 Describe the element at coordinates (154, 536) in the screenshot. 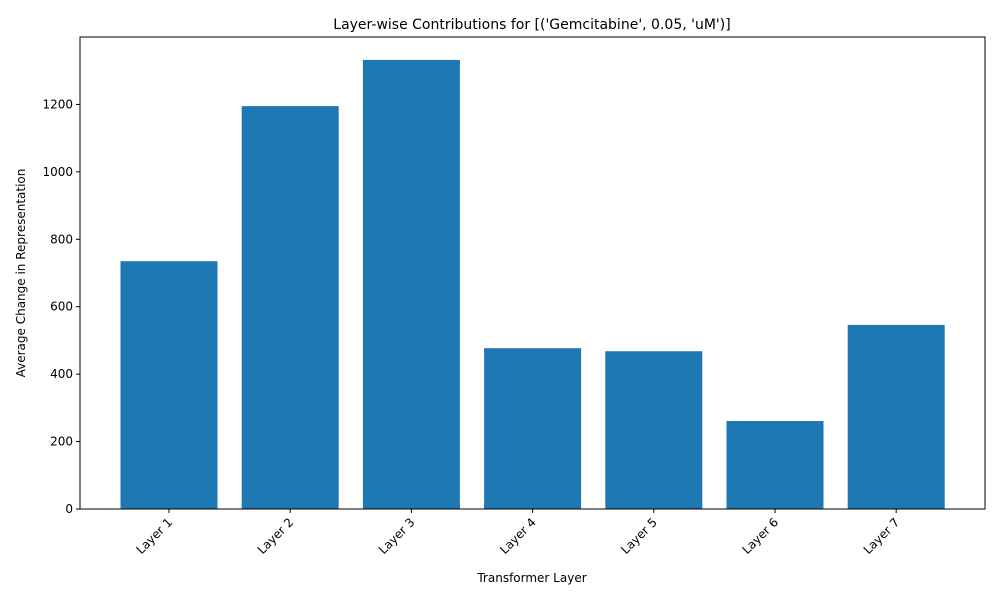

I see `x-tick-label: Layer 1` at that location.